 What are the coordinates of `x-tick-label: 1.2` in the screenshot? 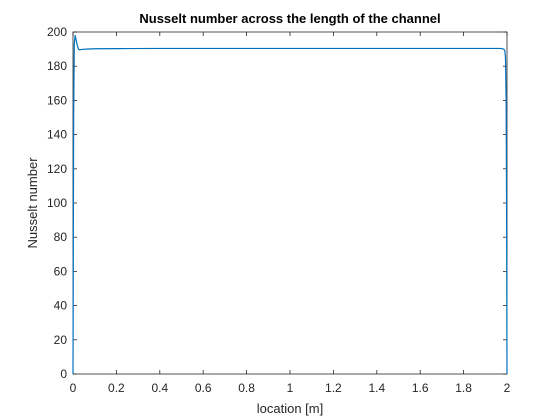 It's located at (333, 388).